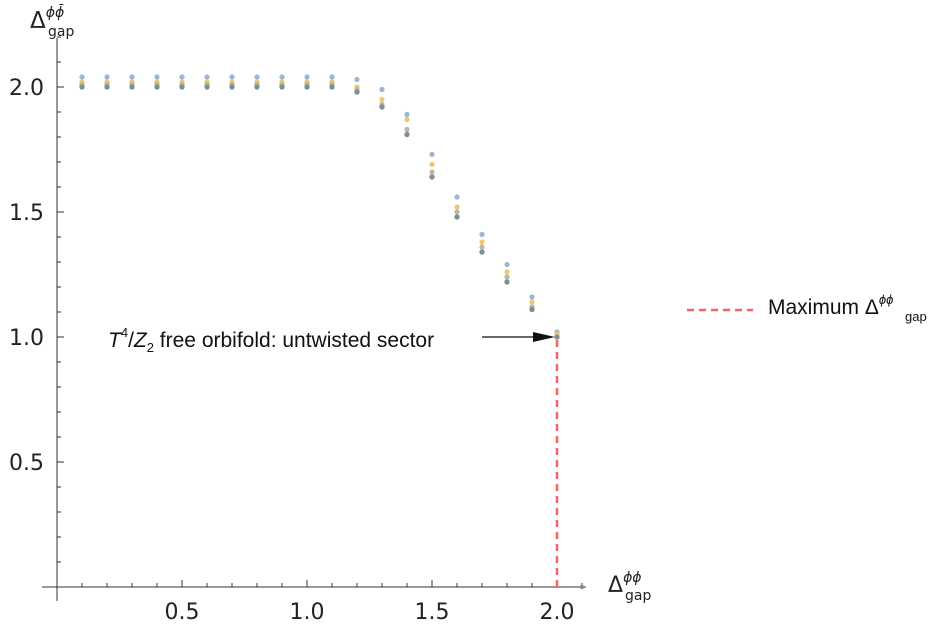  I want to click on y-tick-label: 2.0, so click(26, 88).